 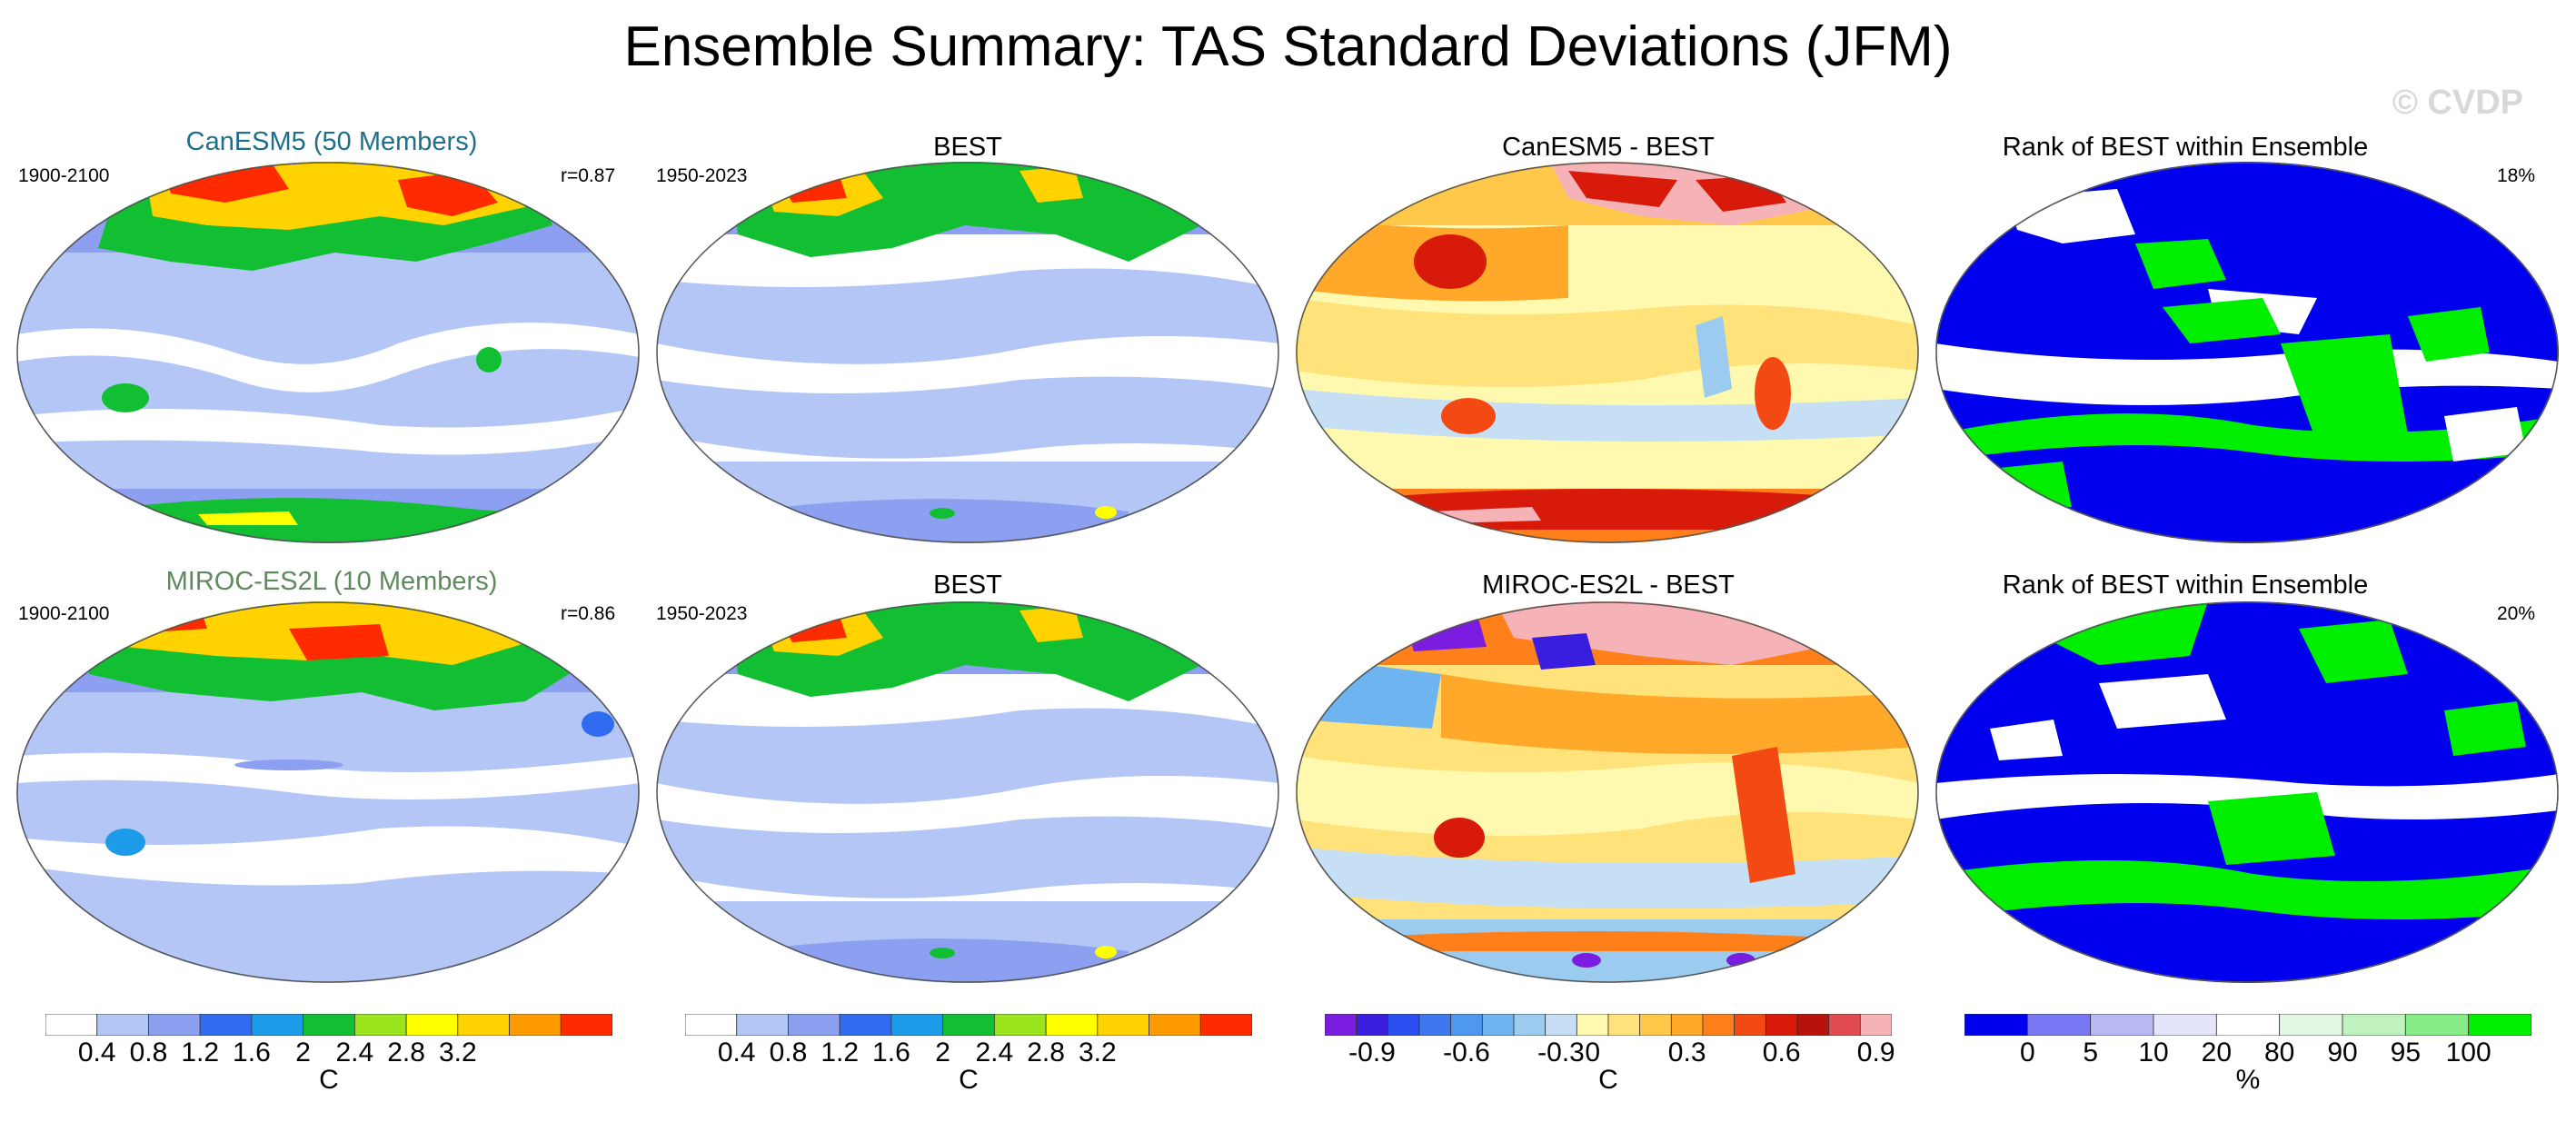 What do you see at coordinates (97, 1052) in the screenshot?
I see `colorbar-model-tick-label: 0.4` at bounding box center [97, 1052].